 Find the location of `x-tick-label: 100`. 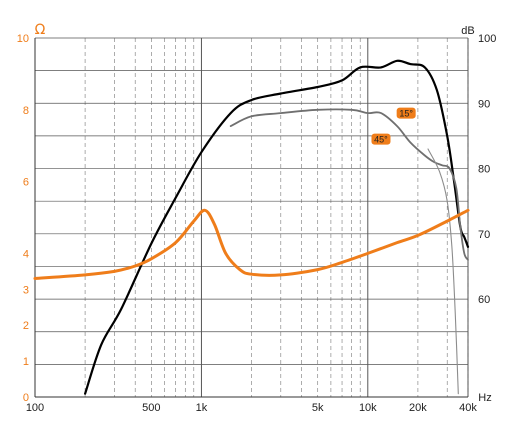

x-tick-label: 100 is located at coordinates (35, 408).